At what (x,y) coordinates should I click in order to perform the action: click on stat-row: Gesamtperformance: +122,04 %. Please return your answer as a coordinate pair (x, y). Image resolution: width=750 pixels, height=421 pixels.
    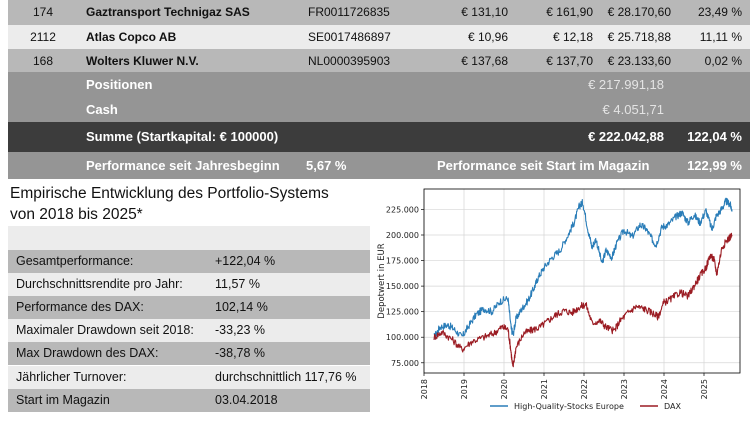
    Looking at the image, I should click on (189, 261).